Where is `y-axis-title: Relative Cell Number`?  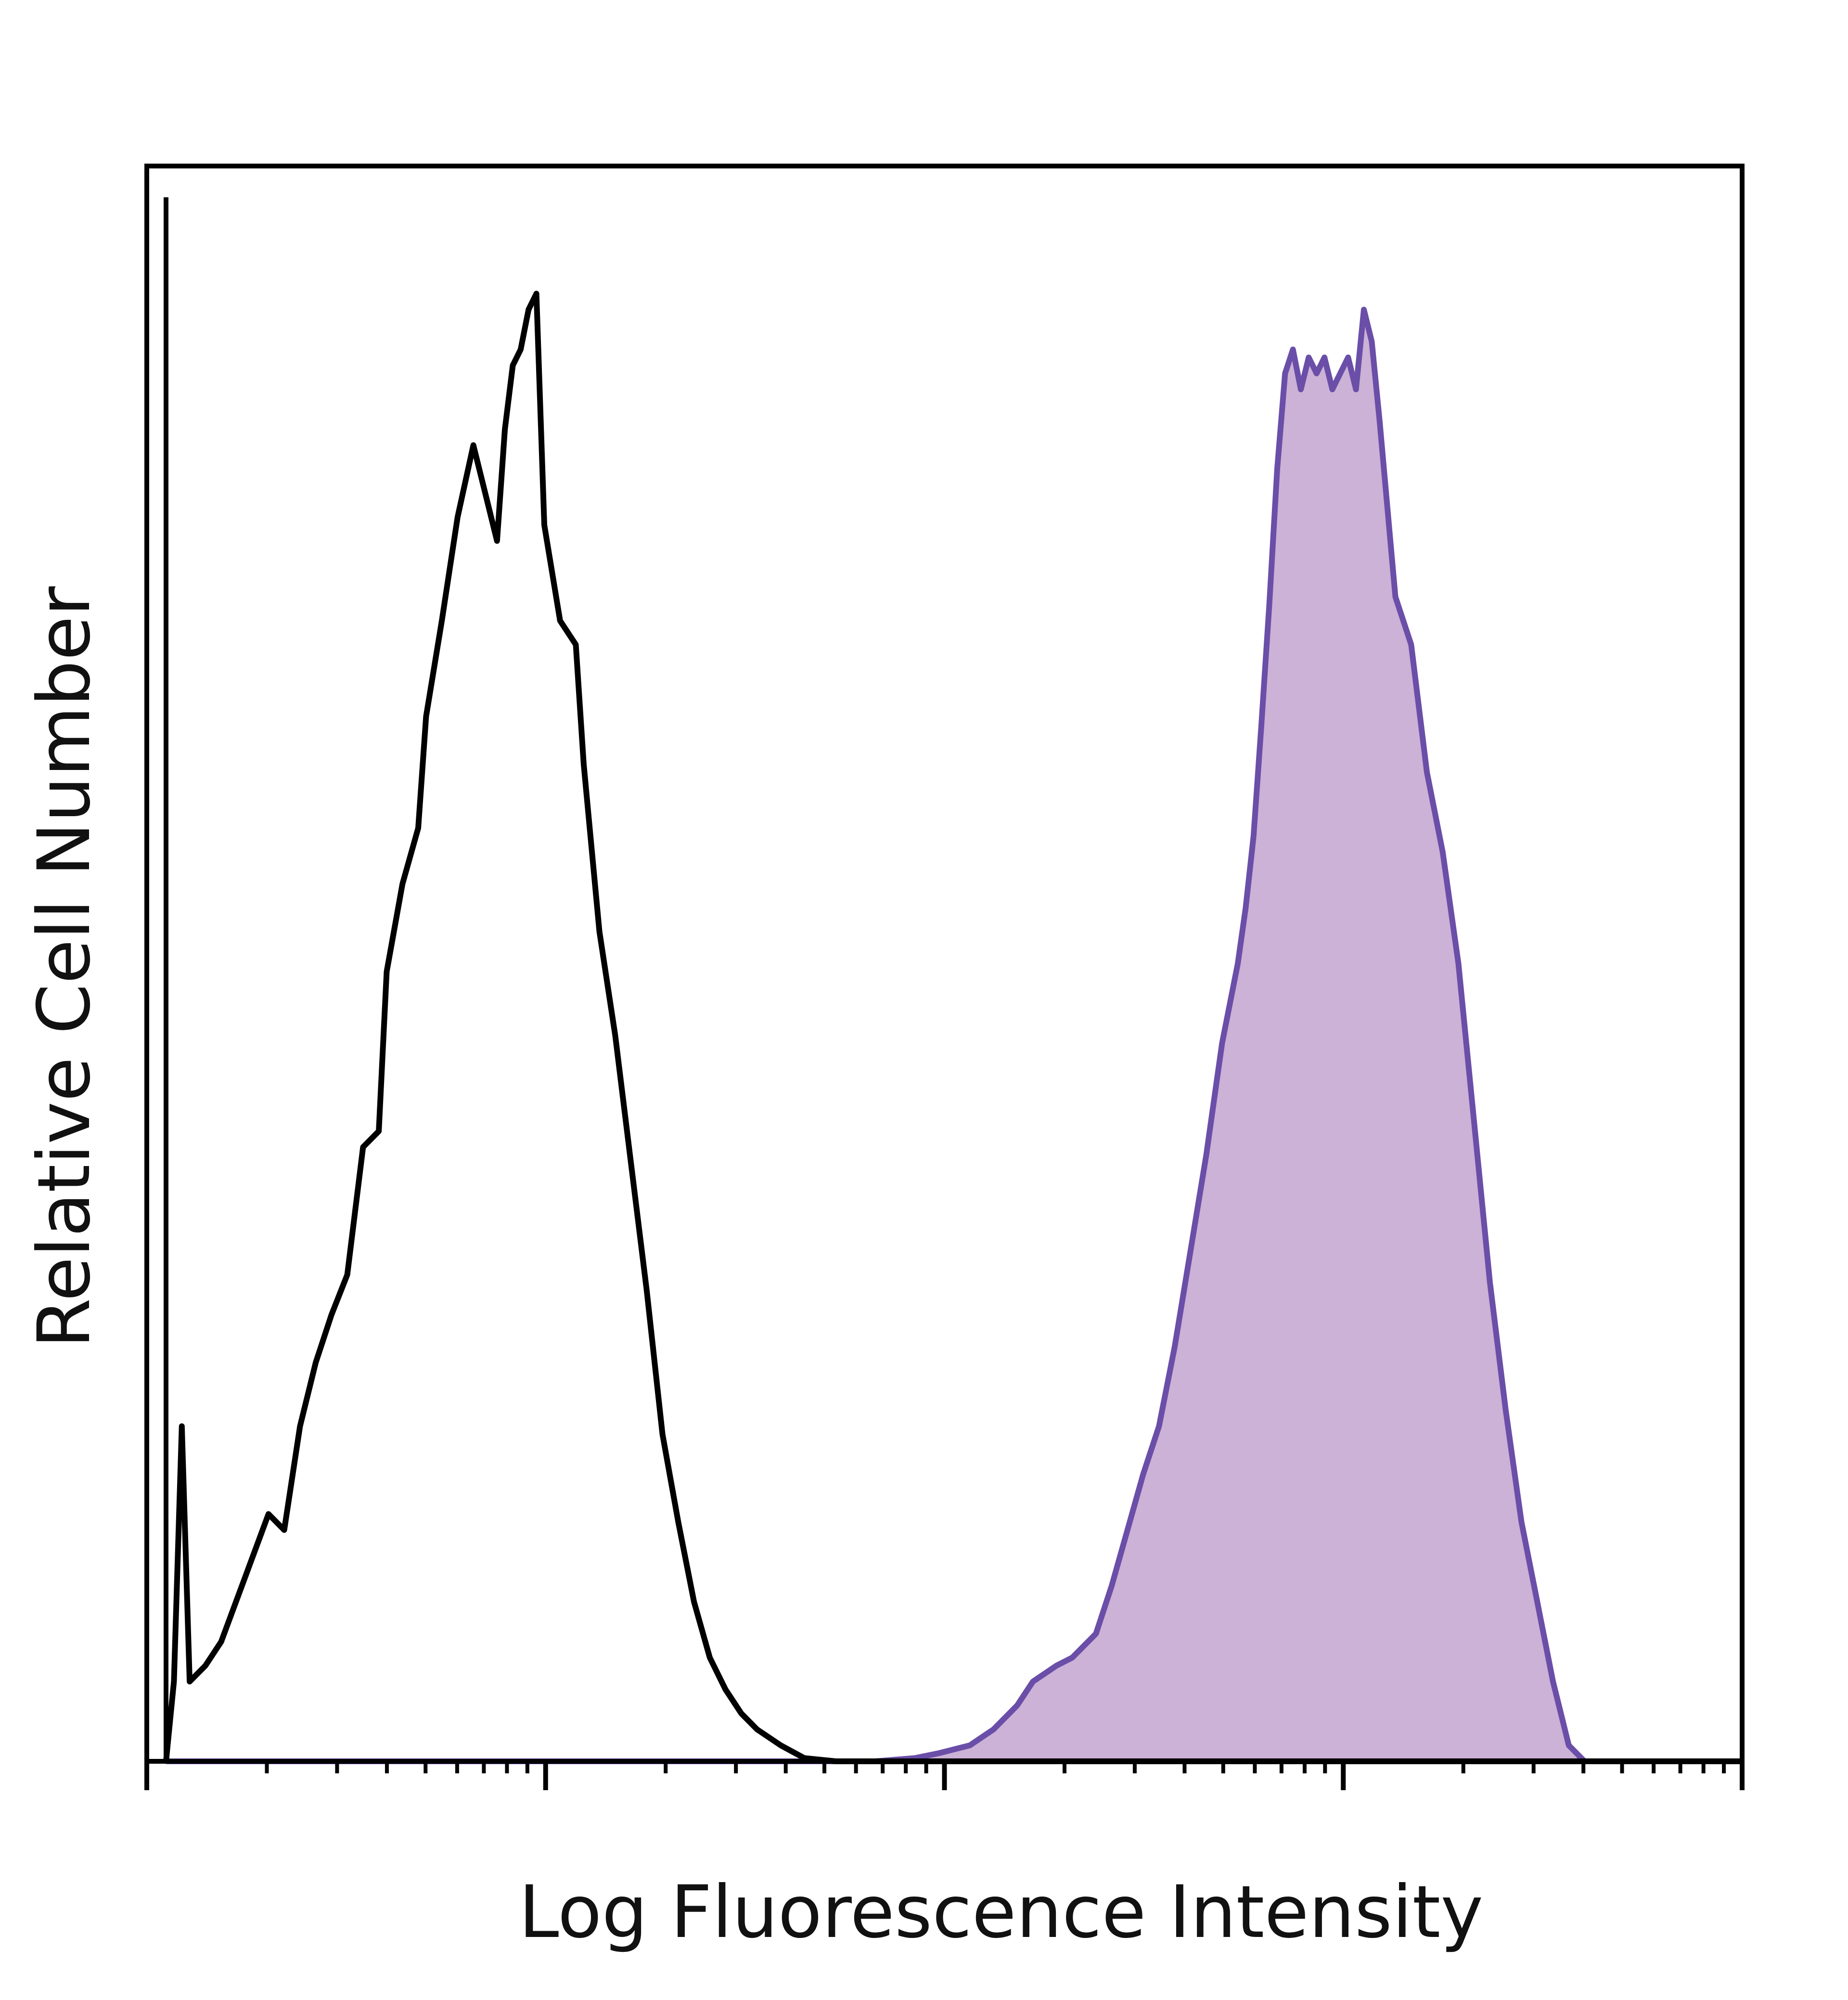 y-axis-title: Relative Cell Number is located at coordinates (64, 967).